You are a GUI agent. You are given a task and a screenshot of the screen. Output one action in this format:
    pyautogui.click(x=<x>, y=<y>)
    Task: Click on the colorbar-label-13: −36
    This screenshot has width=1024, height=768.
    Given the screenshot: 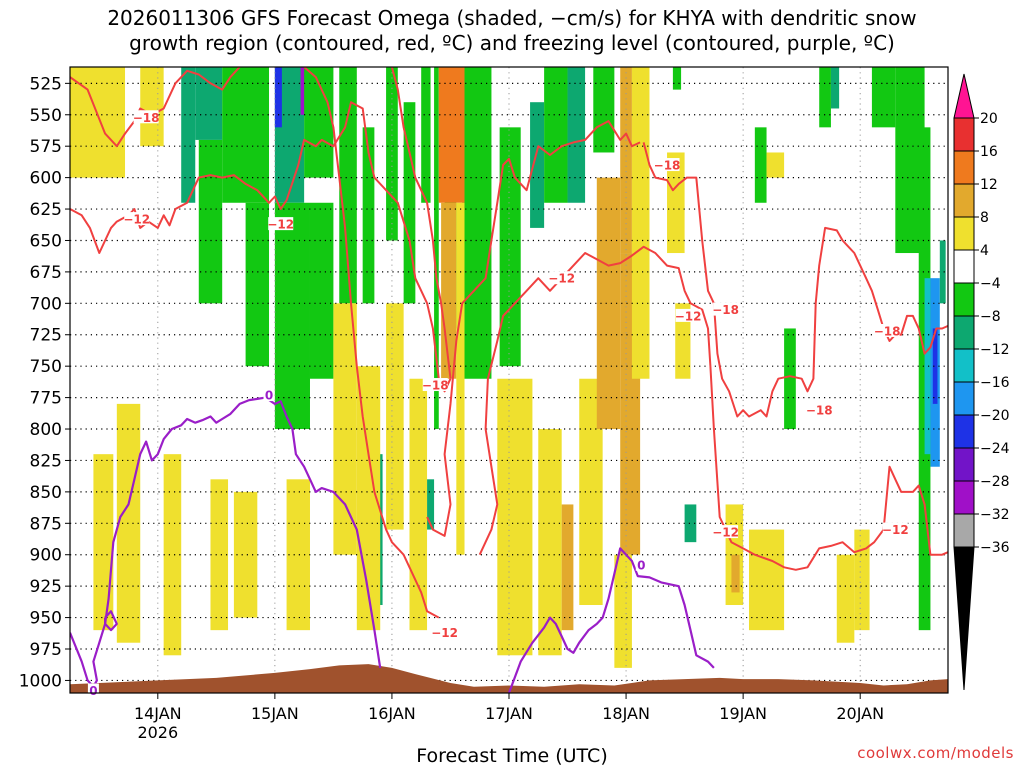 What is the action you would take?
    pyautogui.click(x=995, y=548)
    